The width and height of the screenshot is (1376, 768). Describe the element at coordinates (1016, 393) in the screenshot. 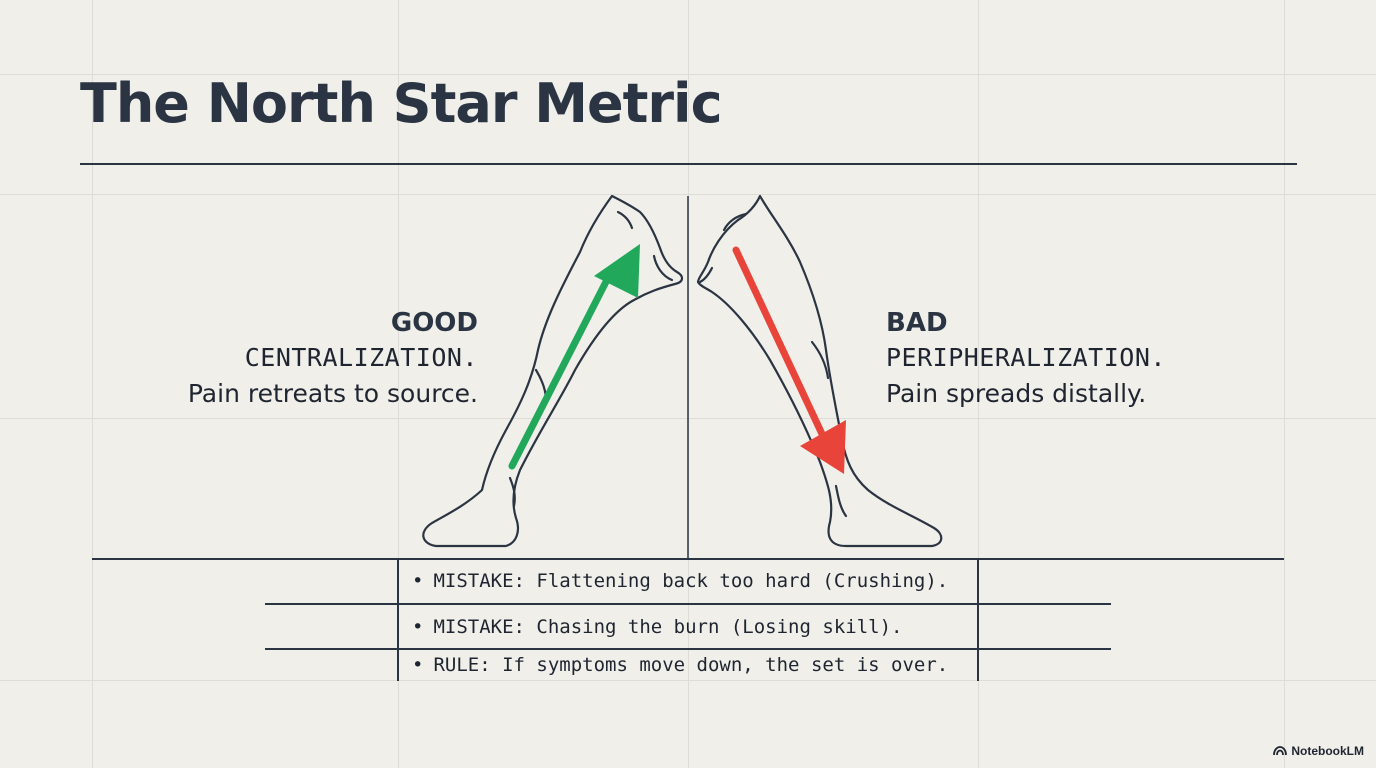

I see `bad-description: Pain spreads distally.` at that location.